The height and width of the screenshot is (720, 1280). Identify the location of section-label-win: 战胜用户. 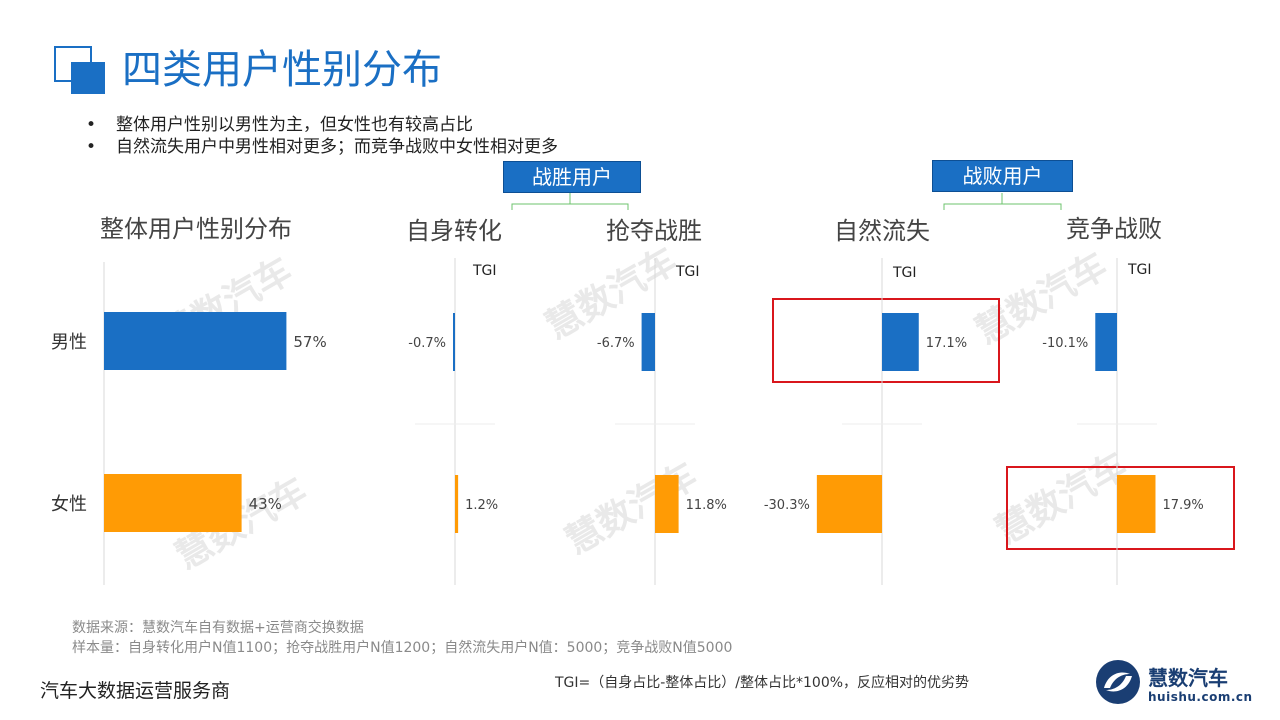
(572, 177).